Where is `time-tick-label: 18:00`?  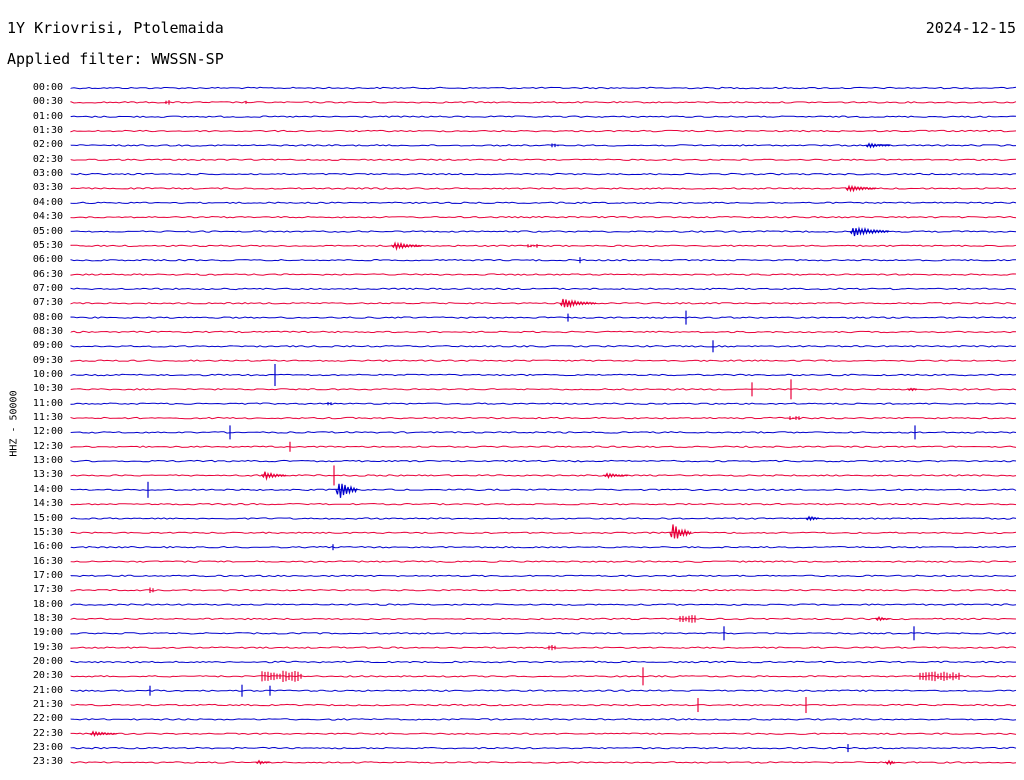 time-tick-label: 18:00 is located at coordinates (47, 604).